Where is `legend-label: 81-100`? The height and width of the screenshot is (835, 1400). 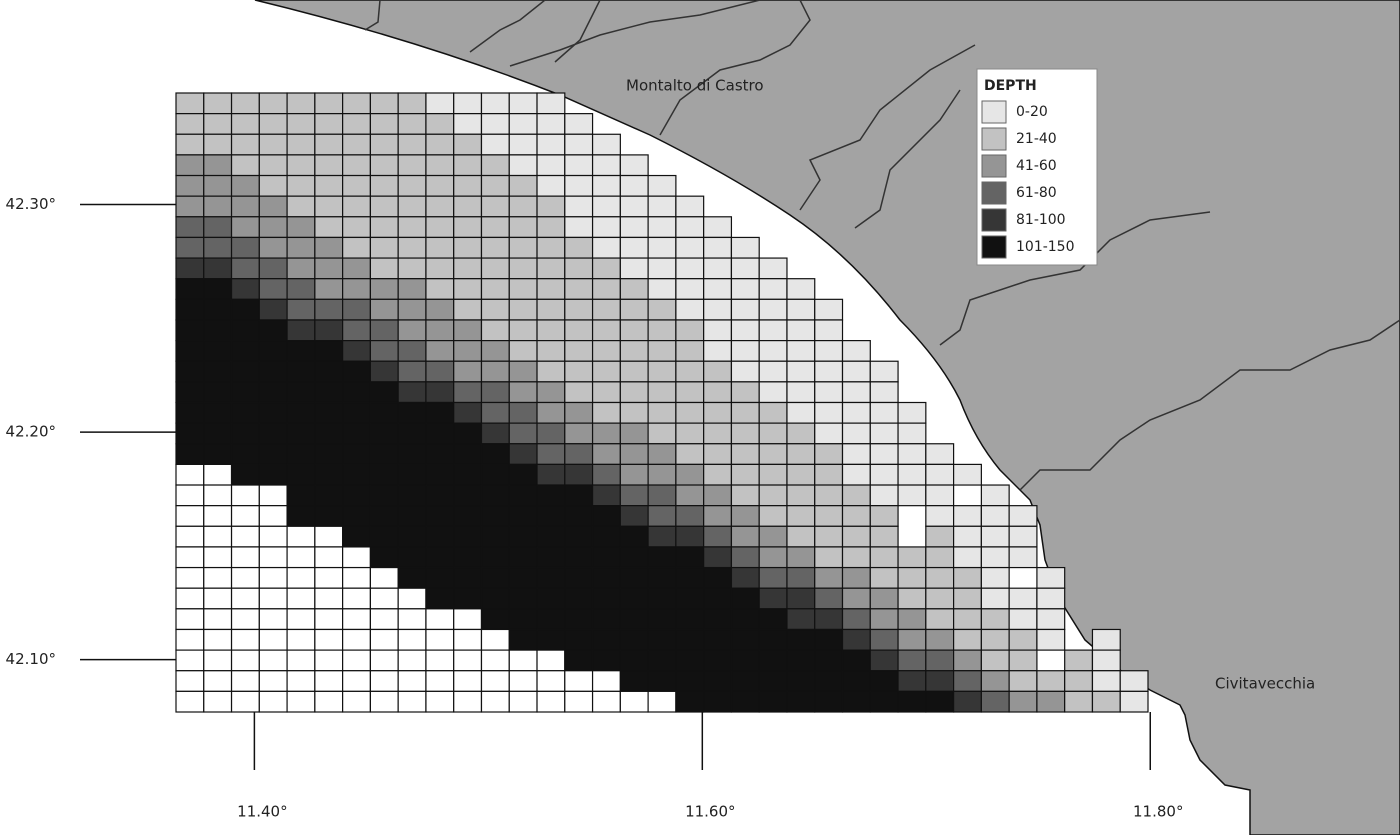 legend-label: 81-100 is located at coordinates (1041, 220).